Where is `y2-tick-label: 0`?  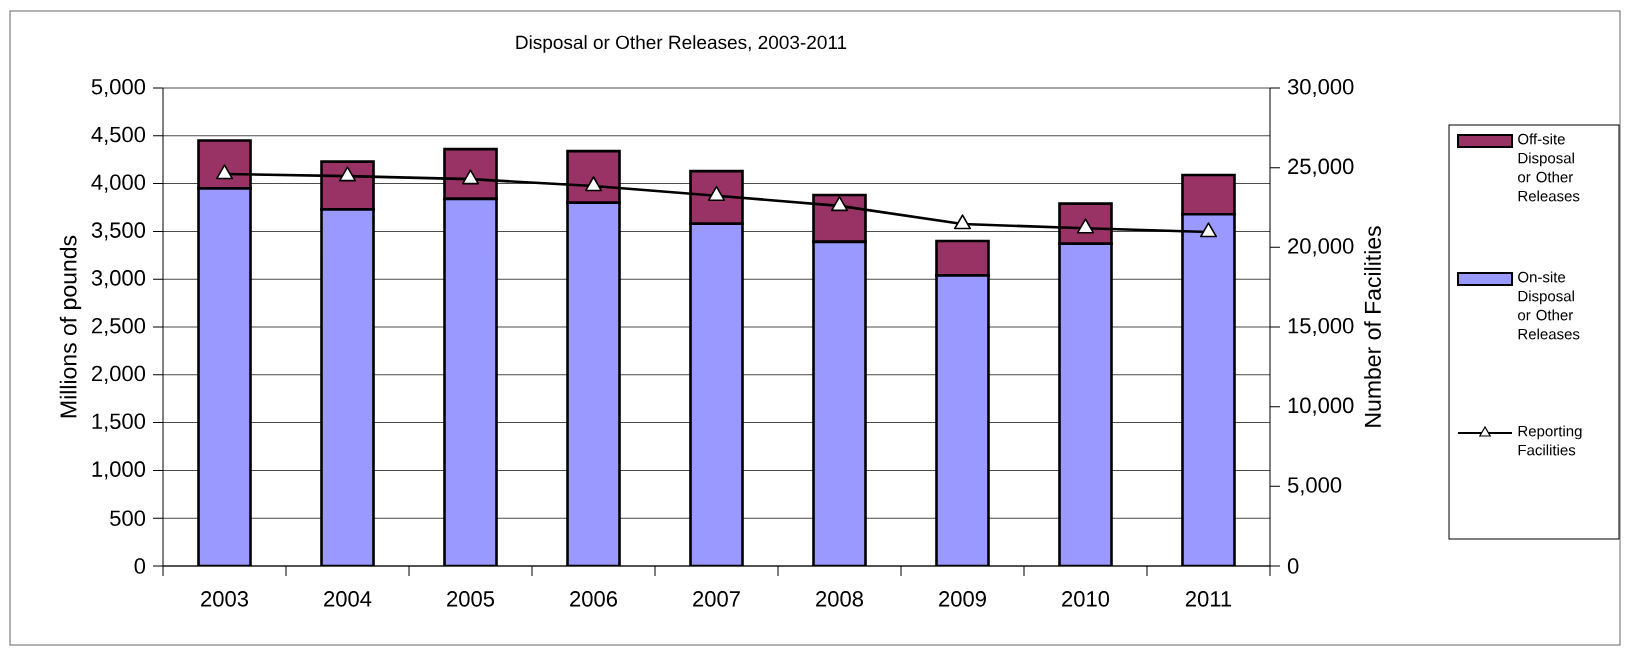 y2-tick-label: 0 is located at coordinates (1293, 566).